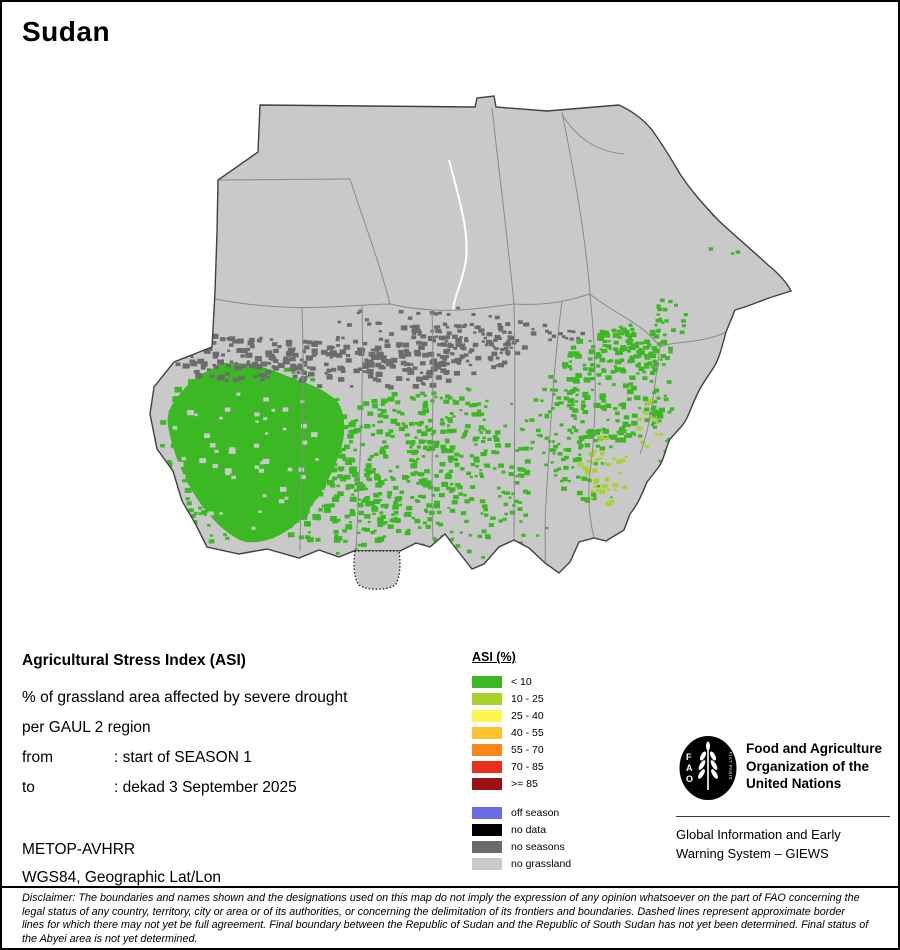  I want to click on org-line: Organization of the, so click(807, 766).